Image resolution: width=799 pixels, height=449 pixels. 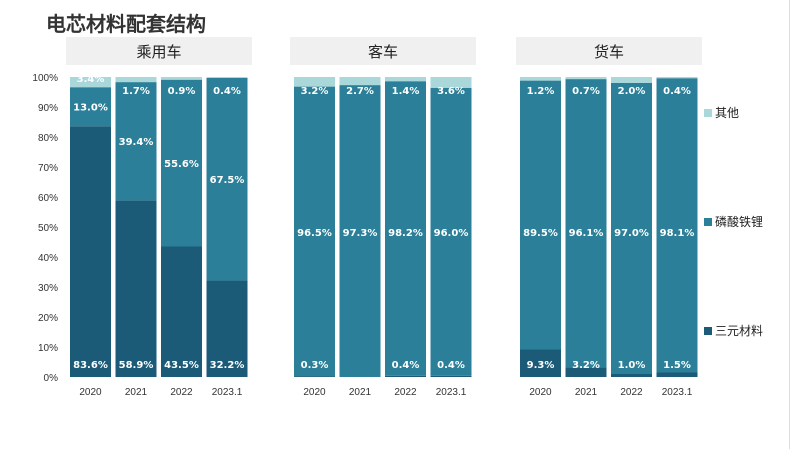 What do you see at coordinates (727, 113) in the screenshot?
I see `legend-label: 其他` at bounding box center [727, 113].